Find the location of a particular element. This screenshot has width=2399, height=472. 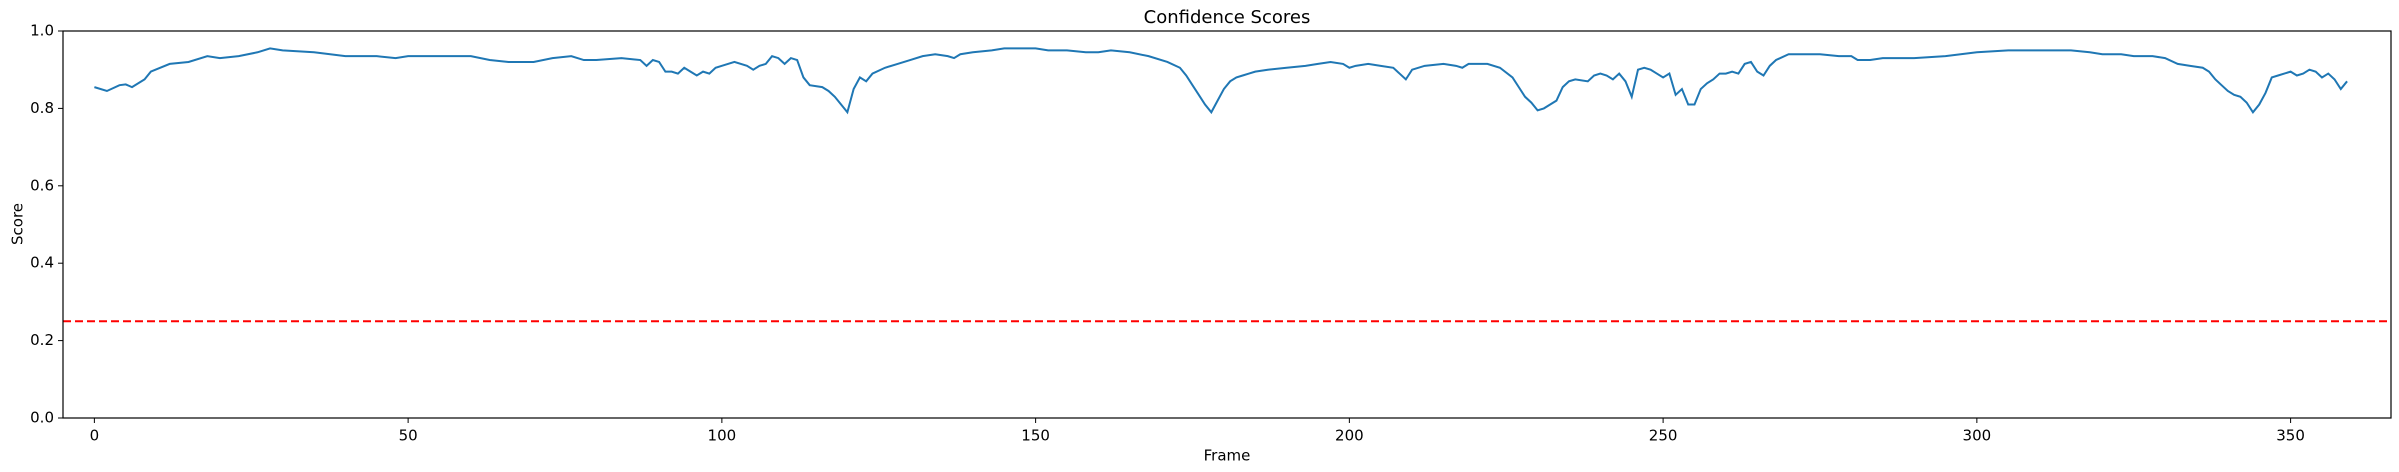

x-tick-label: 300 is located at coordinates (1977, 436).